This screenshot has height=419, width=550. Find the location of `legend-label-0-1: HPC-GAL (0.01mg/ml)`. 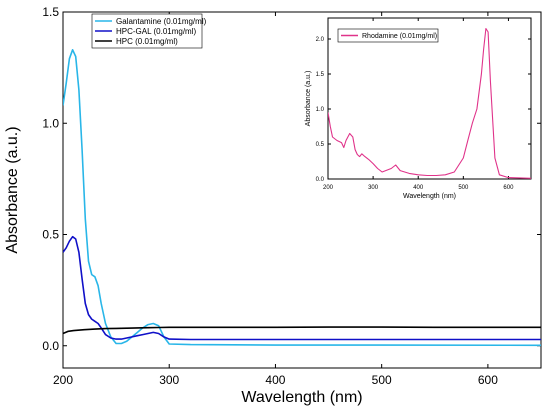

legend-label-0-1: HPC-GAL (0.01mg/ml) is located at coordinates (156, 31).